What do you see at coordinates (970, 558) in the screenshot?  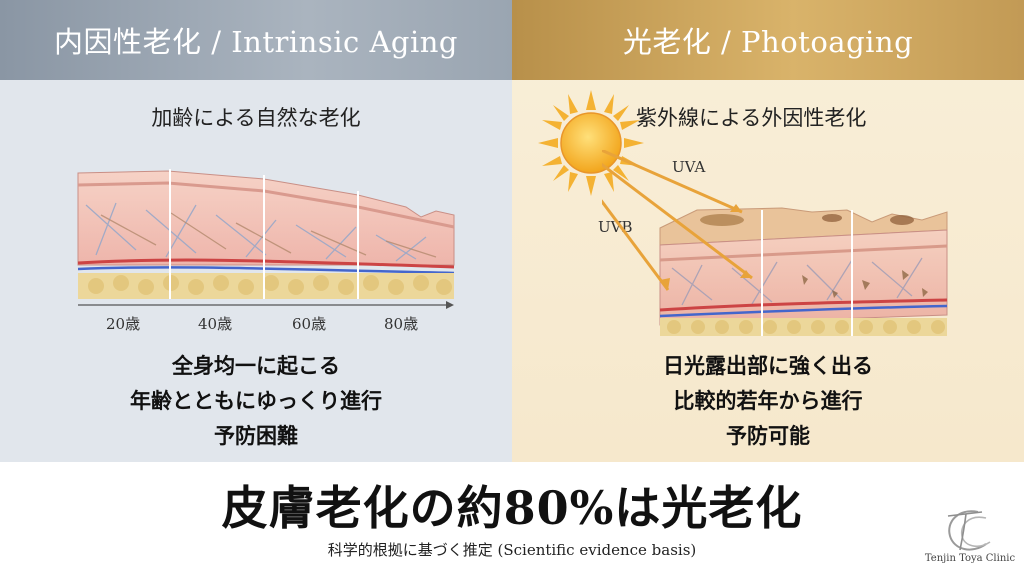 I see `clinic-name: Tenjin Toya Clinic` at bounding box center [970, 558].